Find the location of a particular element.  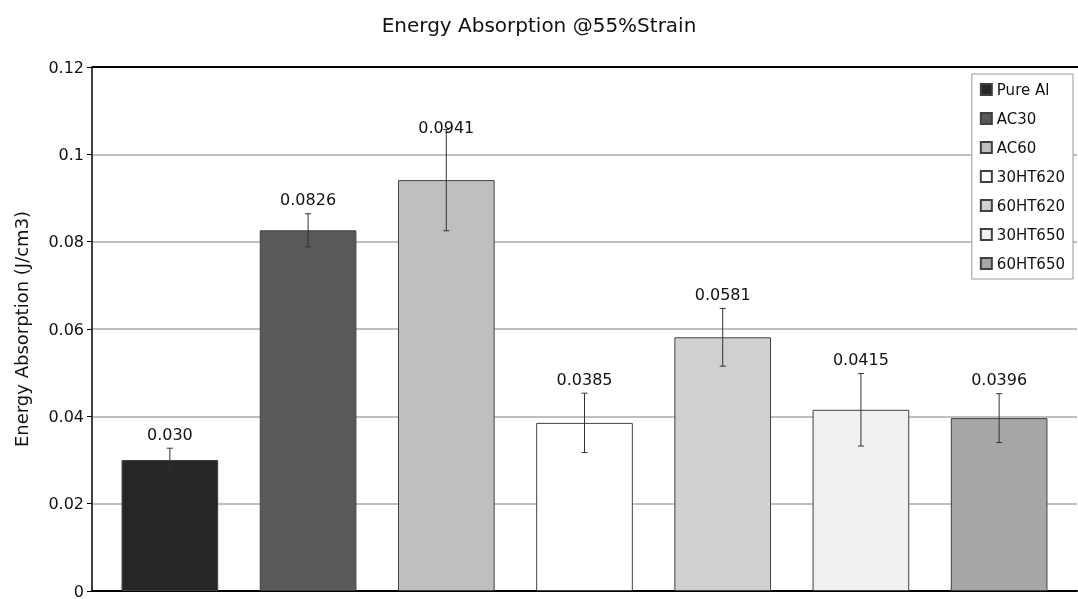

y-tick-label: 0.06 is located at coordinates (66, 329).